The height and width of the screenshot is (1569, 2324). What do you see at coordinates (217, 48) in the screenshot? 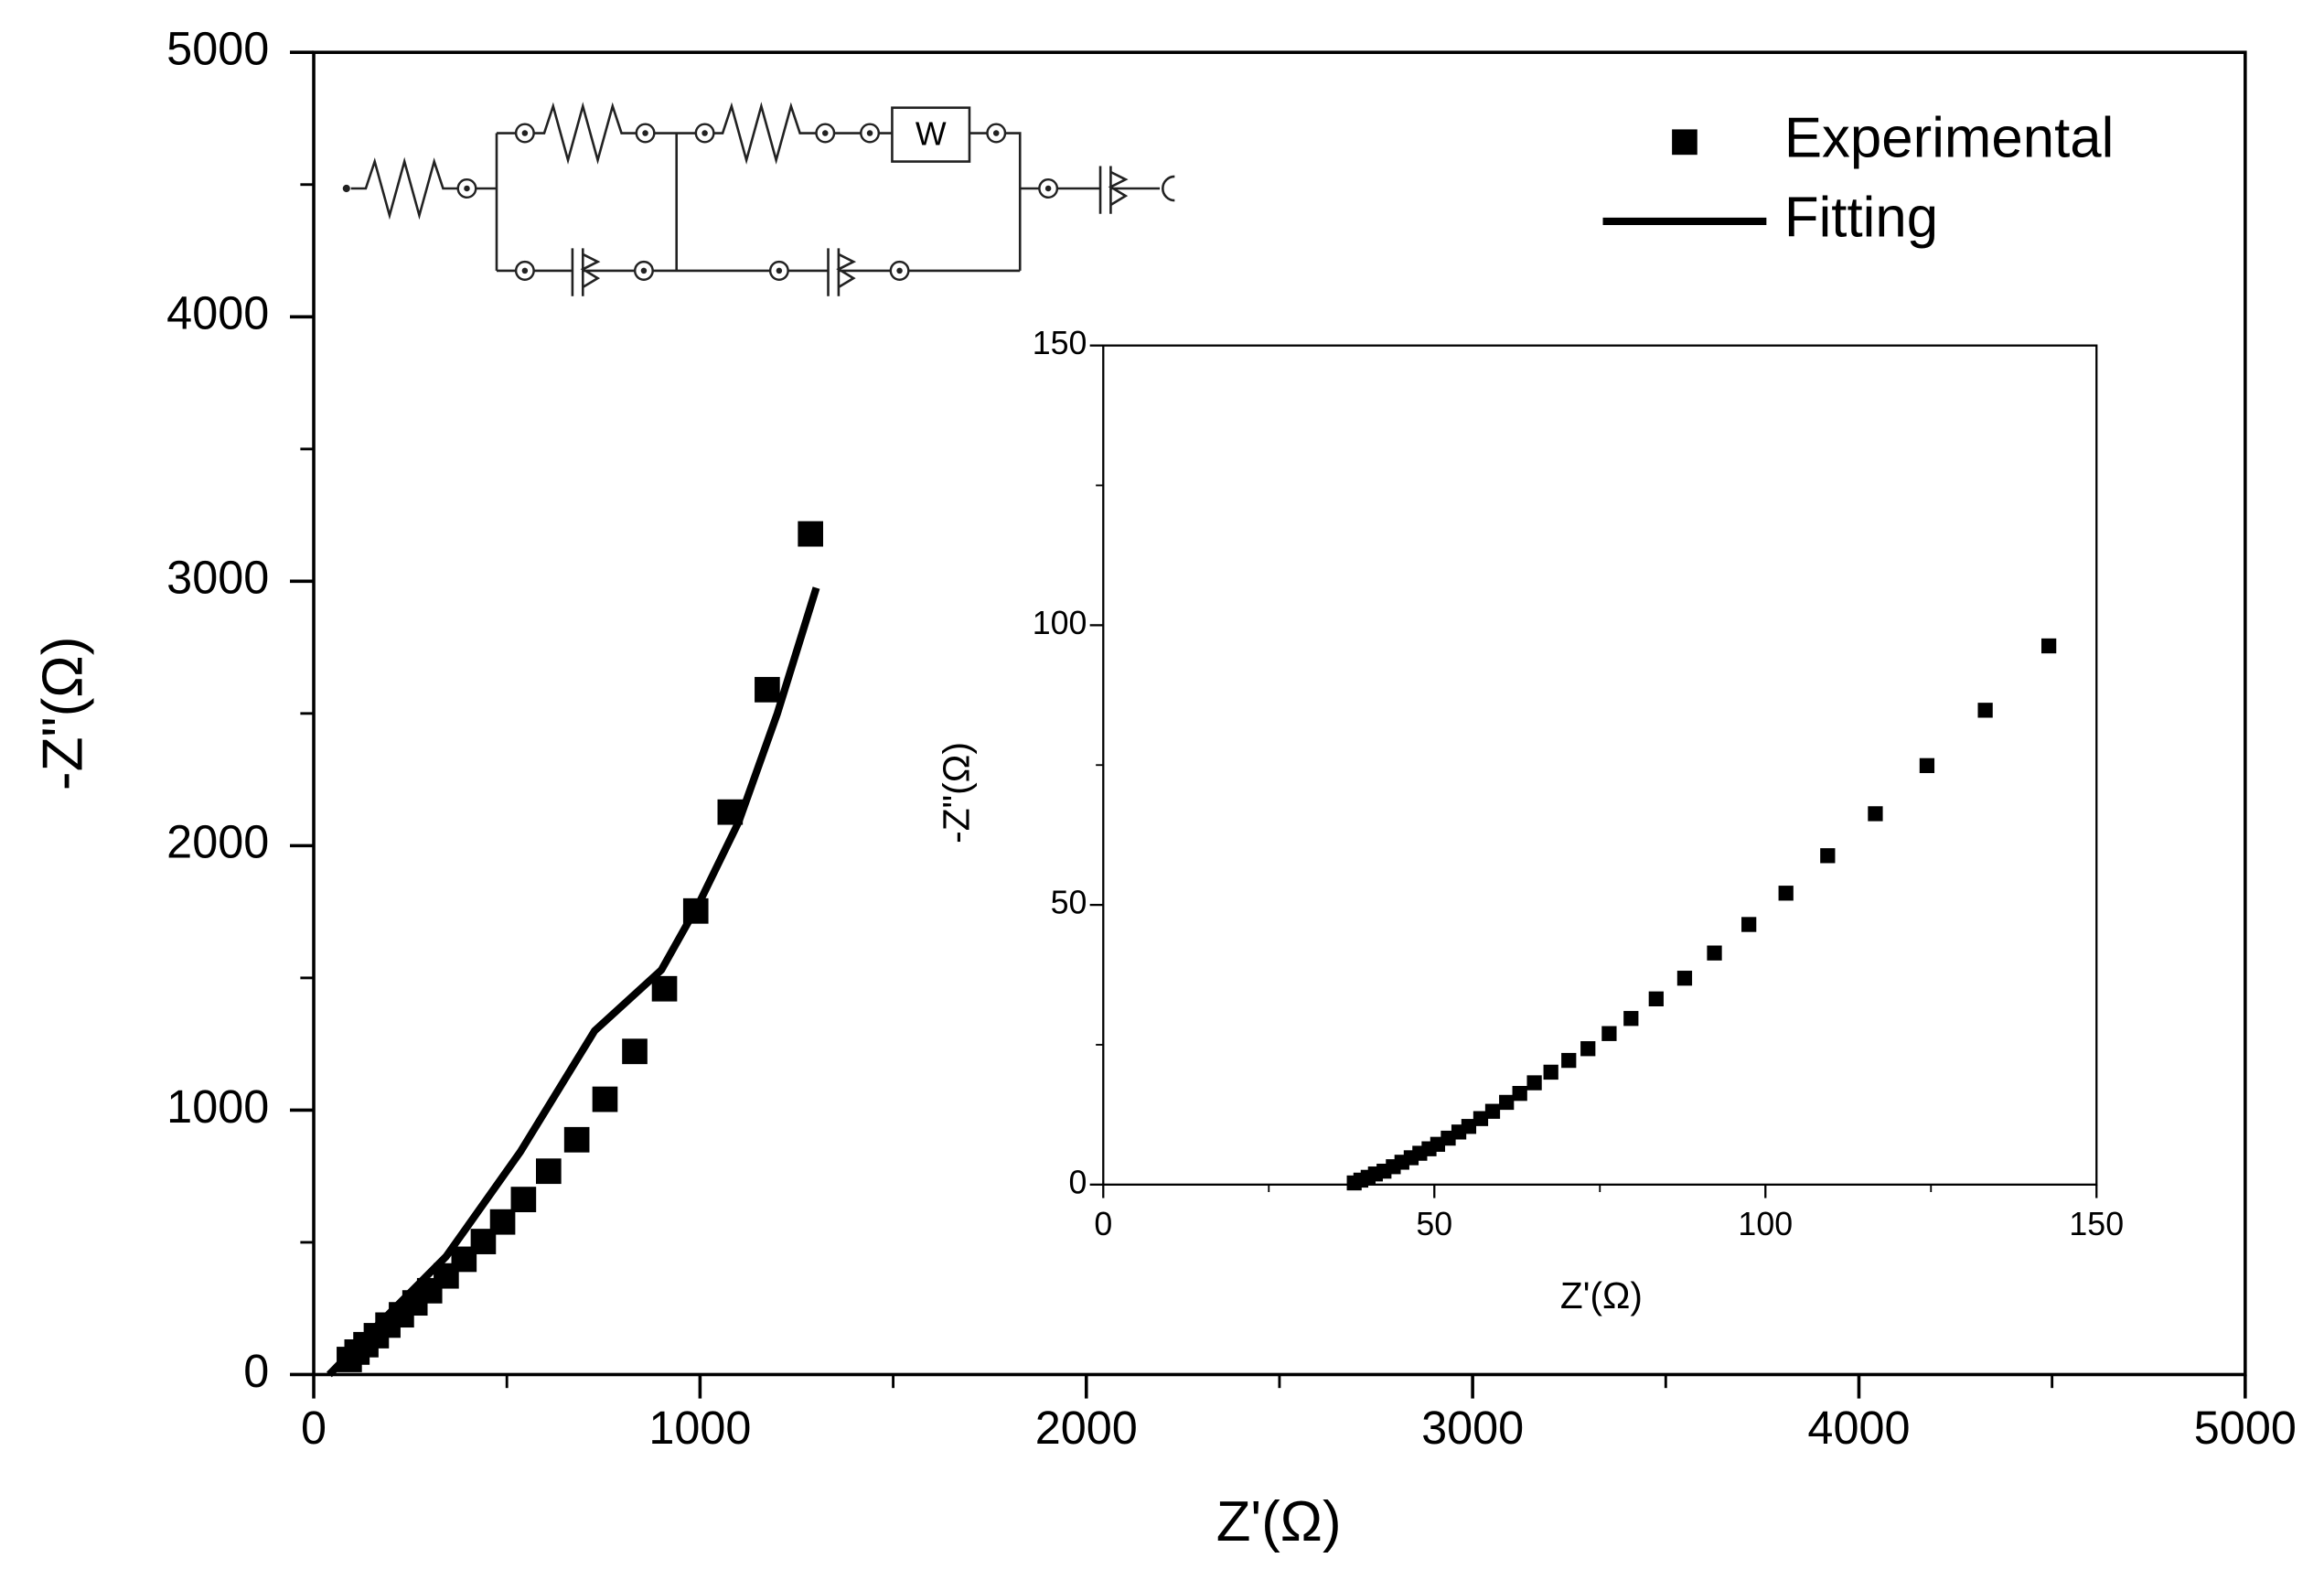
I see `y-tick-label: 5000` at bounding box center [217, 48].